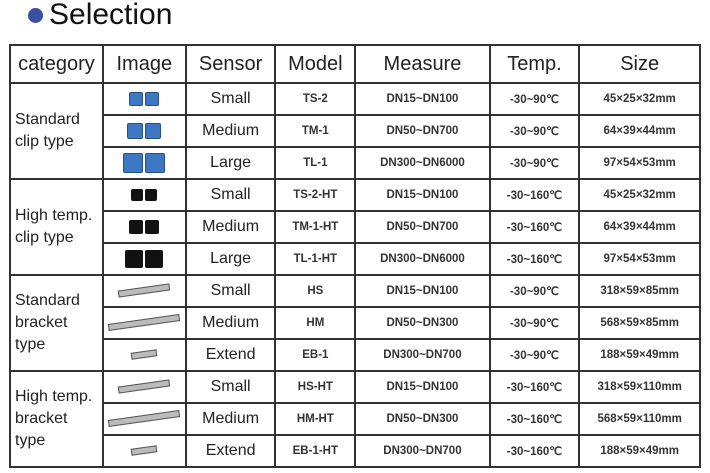  I want to click on header-temp: Temp., so click(534, 64).